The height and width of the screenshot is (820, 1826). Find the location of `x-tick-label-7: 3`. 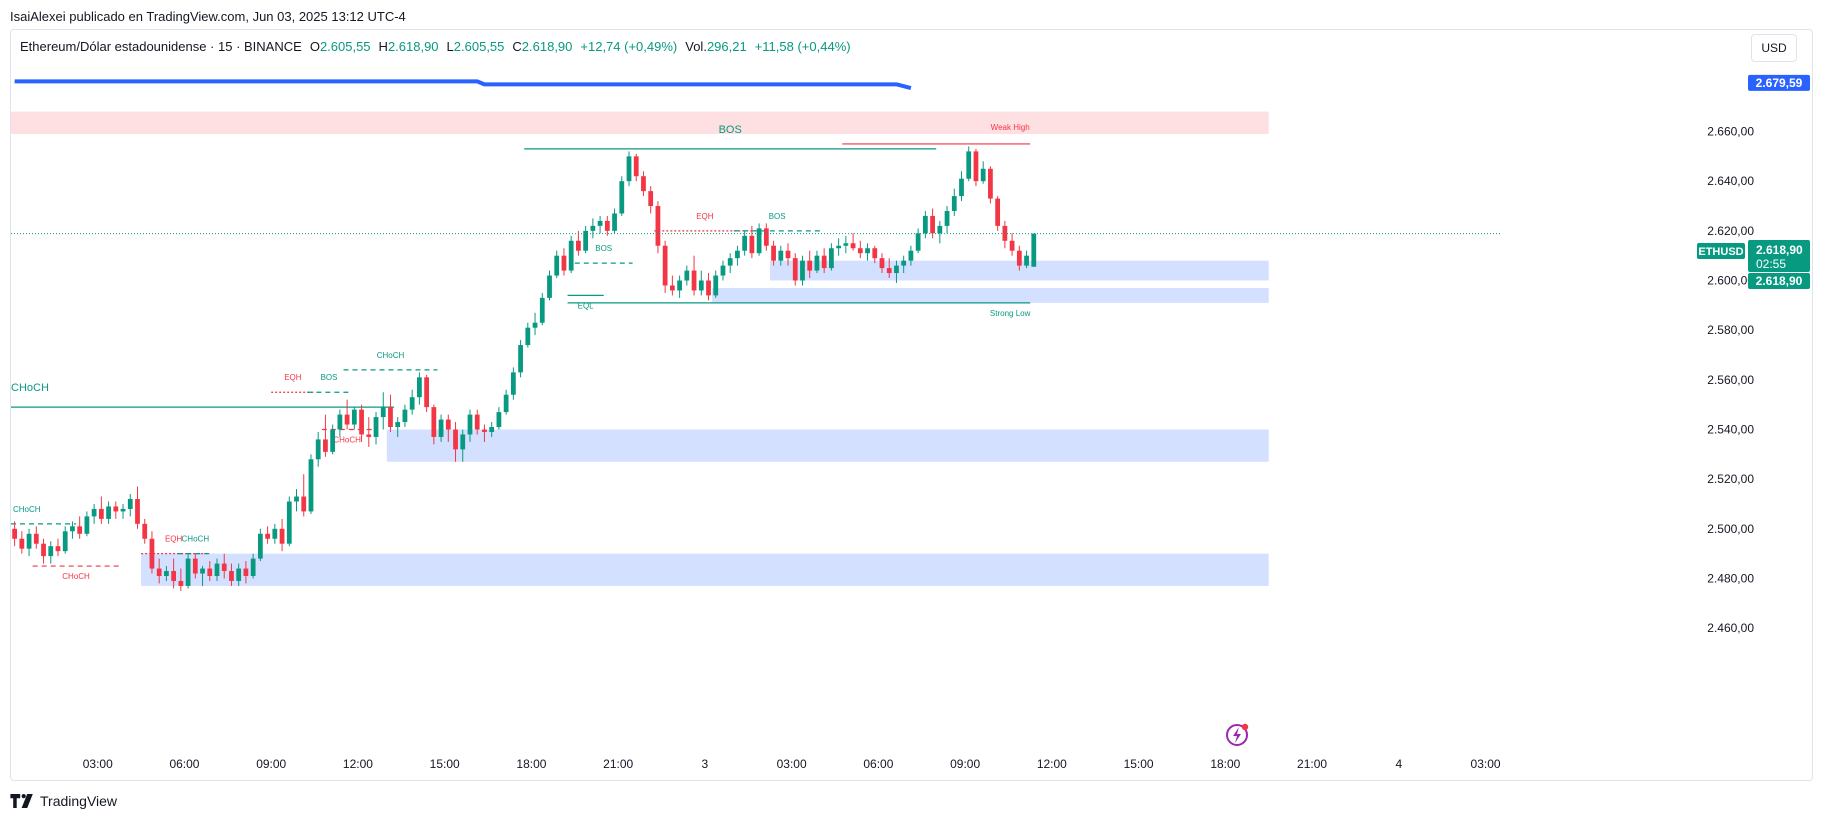

x-tick-label-7: 3 is located at coordinates (705, 764).